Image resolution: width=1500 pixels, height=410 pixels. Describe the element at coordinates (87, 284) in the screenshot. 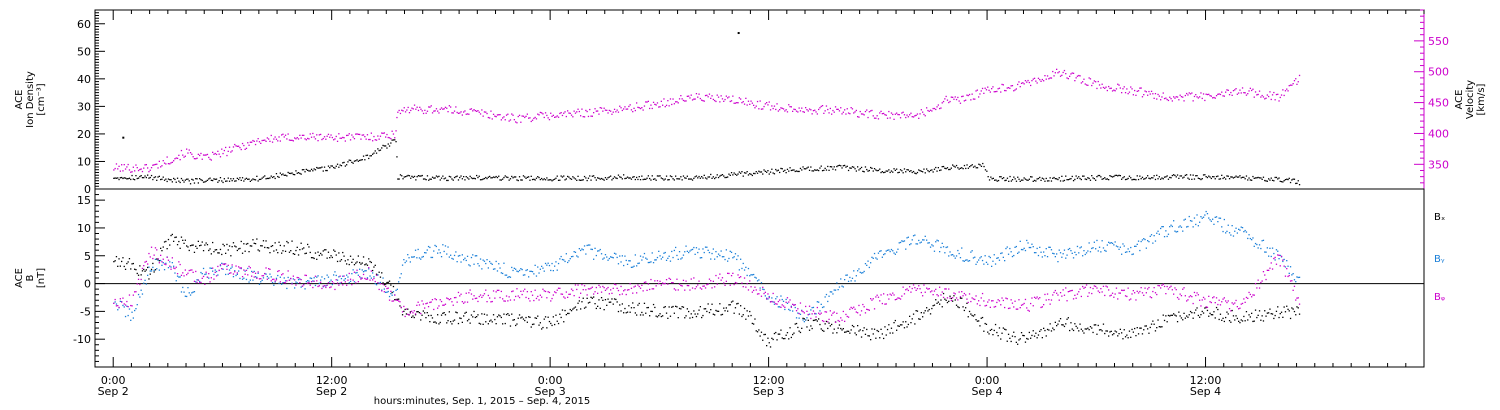

I see `field-left-tick-label: 0` at that location.